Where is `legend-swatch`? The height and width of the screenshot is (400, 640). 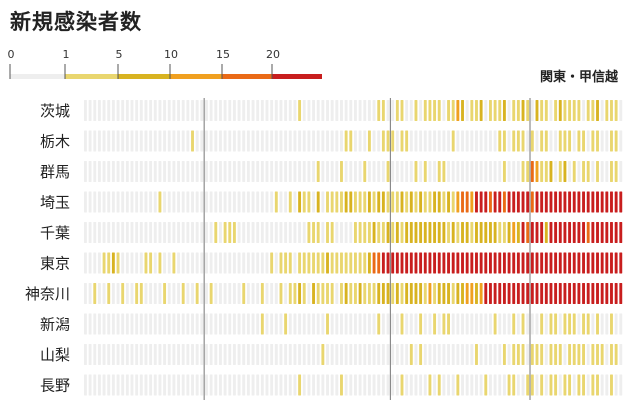 legend-swatch is located at coordinates (297, 76).